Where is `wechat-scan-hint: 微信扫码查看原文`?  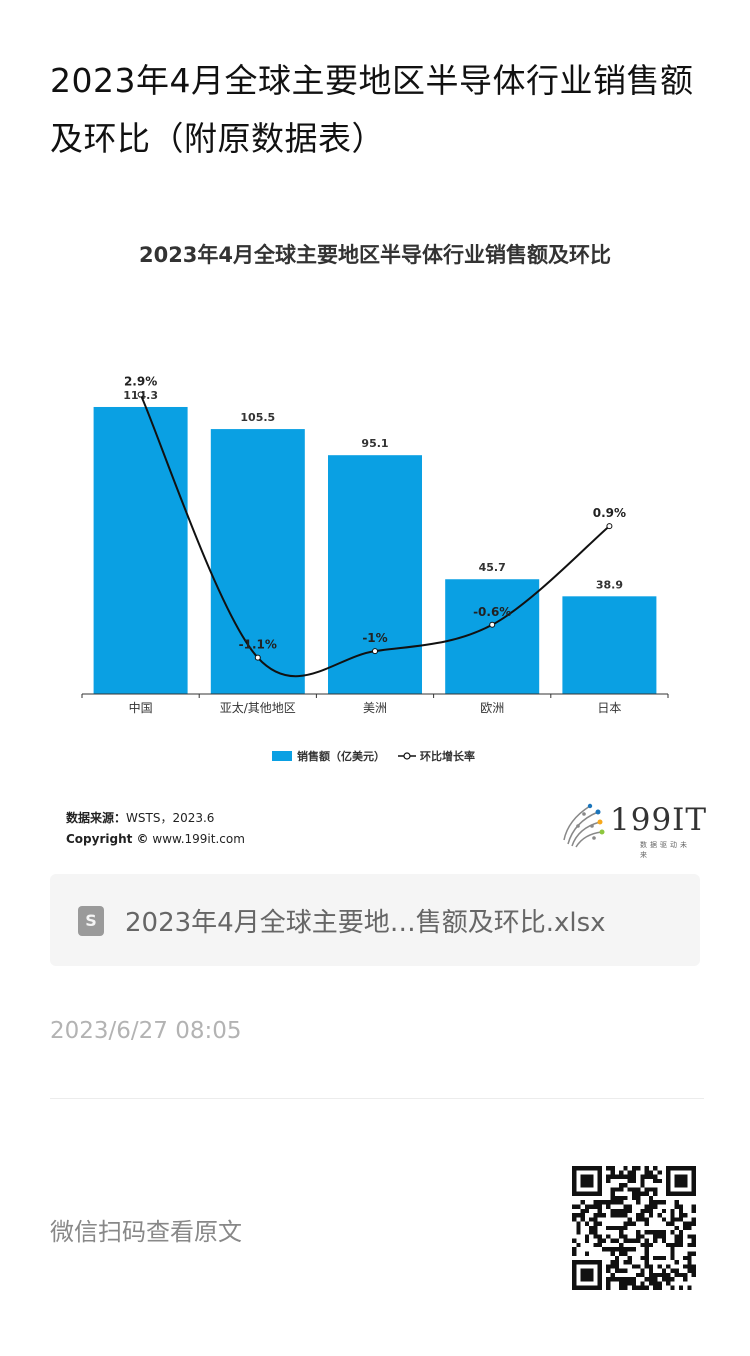 wechat-scan-hint: 微信扫码查看原文 is located at coordinates (146, 1232).